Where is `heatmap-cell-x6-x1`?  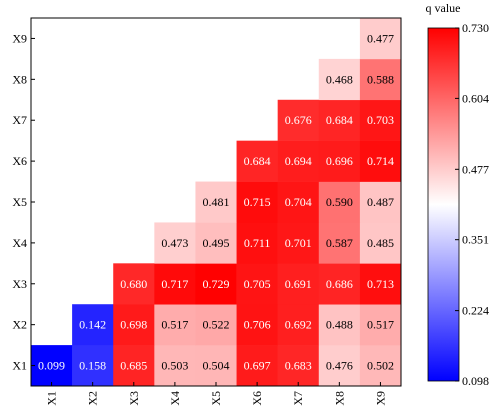 heatmap-cell-x6-x1 is located at coordinates (257, 366).